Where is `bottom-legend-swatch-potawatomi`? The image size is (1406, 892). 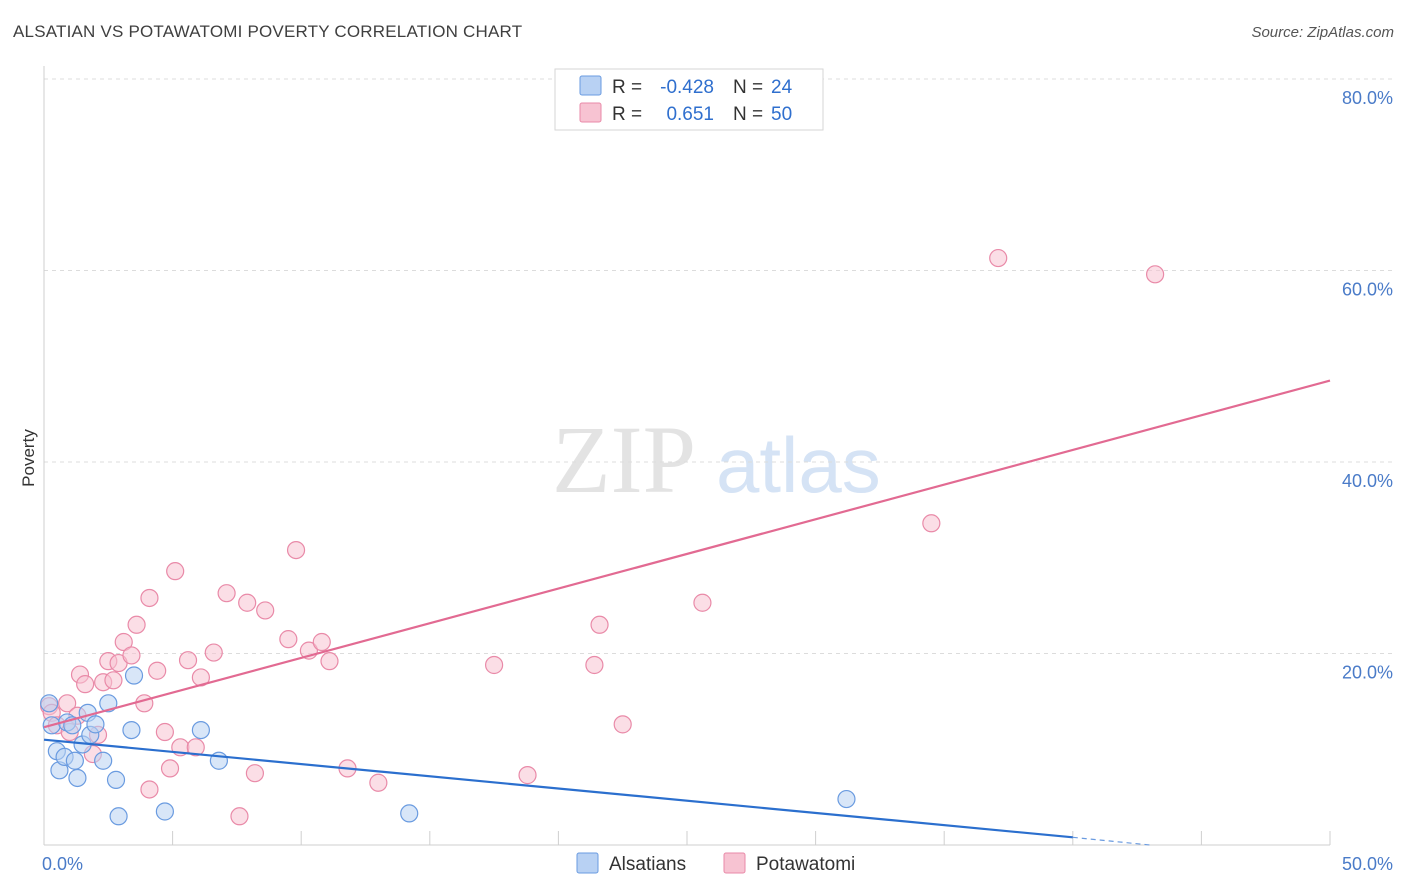
bottom-legend-swatch-potawatomi is located at coordinates (734, 863).